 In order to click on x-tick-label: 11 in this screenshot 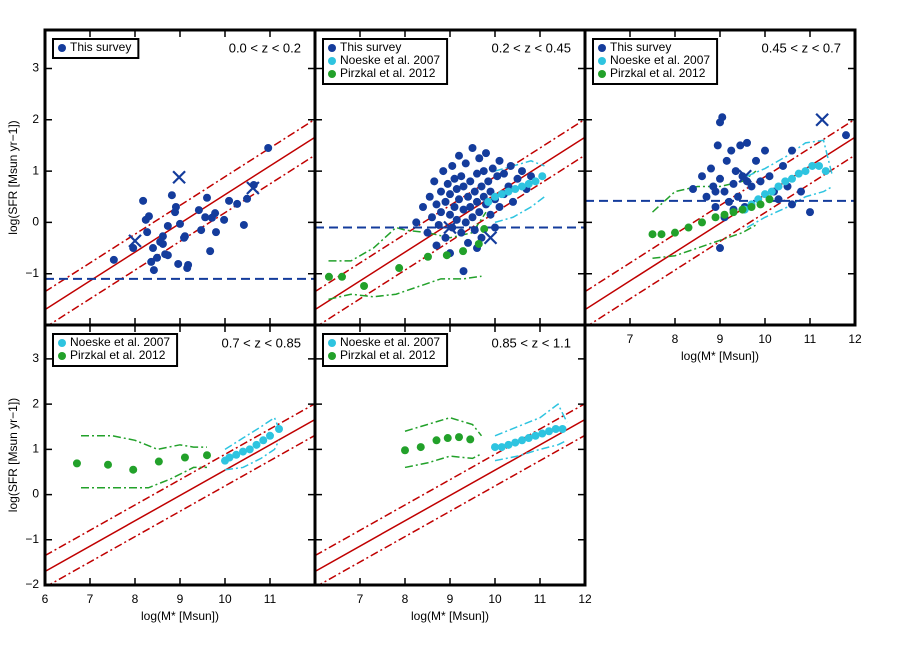, I will do `click(540, 599)`.